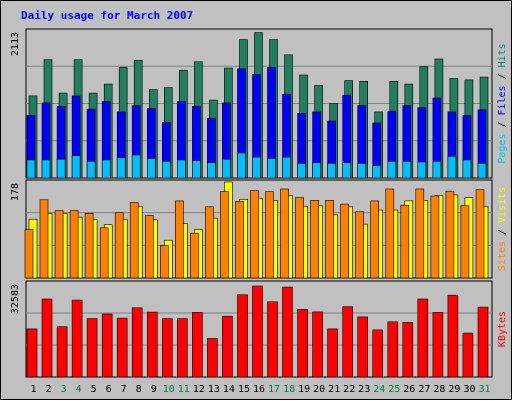 The height and width of the screenshot is (401, 512). What do you see at coordinates (502, 55) in the screenshot?
I see `legend-entry: Hits` at bounding box center [502, 55].